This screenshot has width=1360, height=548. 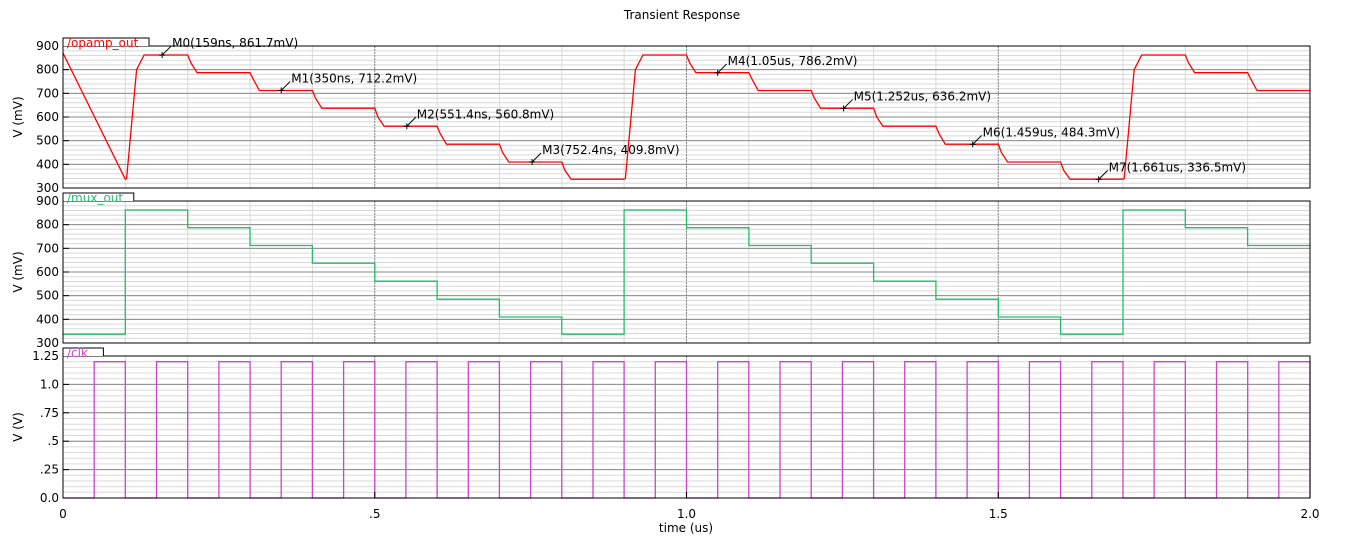 I want to click on marker-label: M2(551.4ns, 560.8mV), so click(x=485, y=114).